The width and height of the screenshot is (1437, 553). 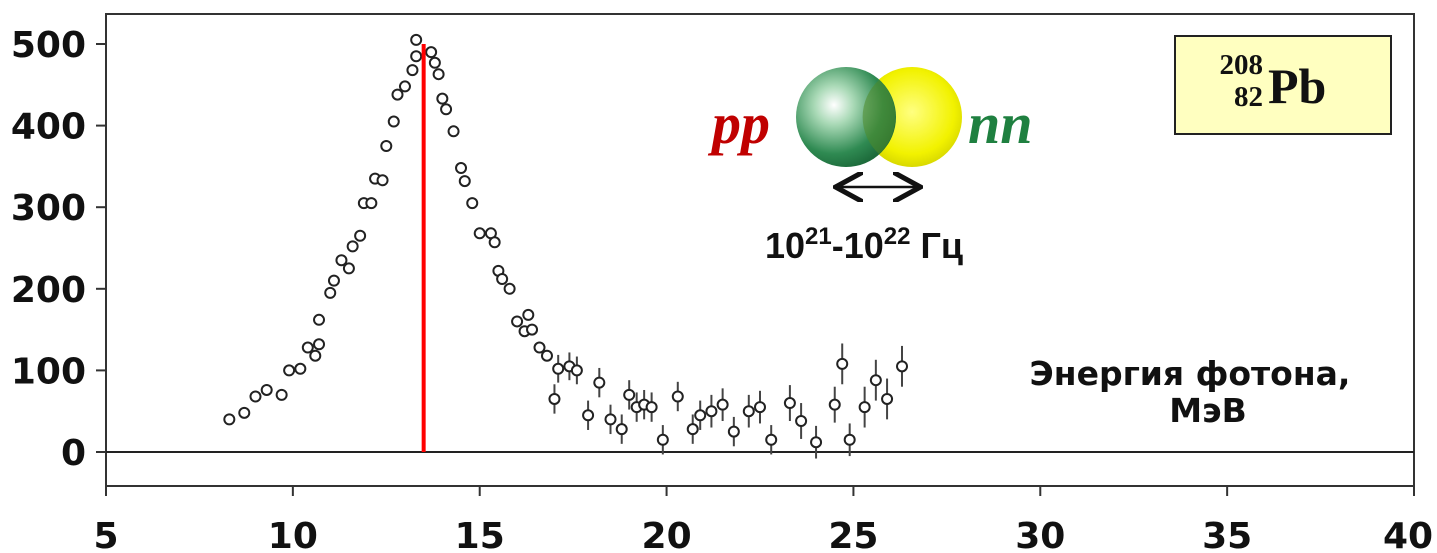 I want to click on y-tick-label: 100, so click(x=48, y=371).